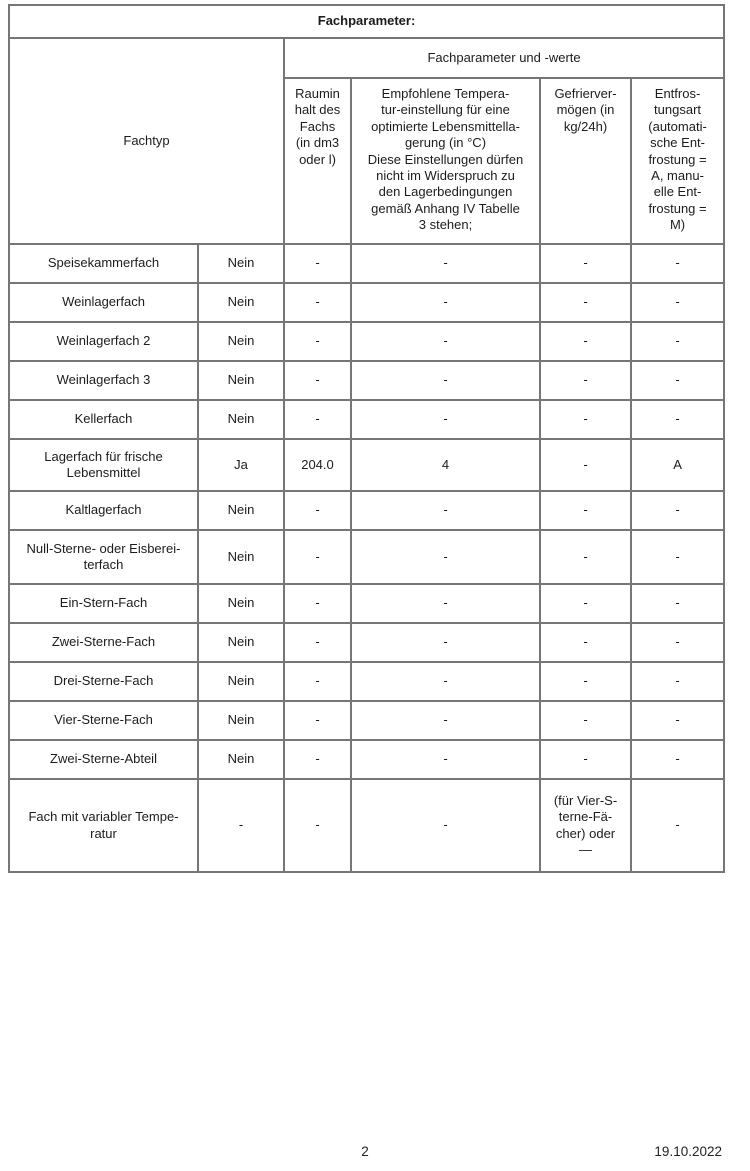  I want to click on table-row: Ein-Stern-Fach Nein - - - -, so click(367, 603).